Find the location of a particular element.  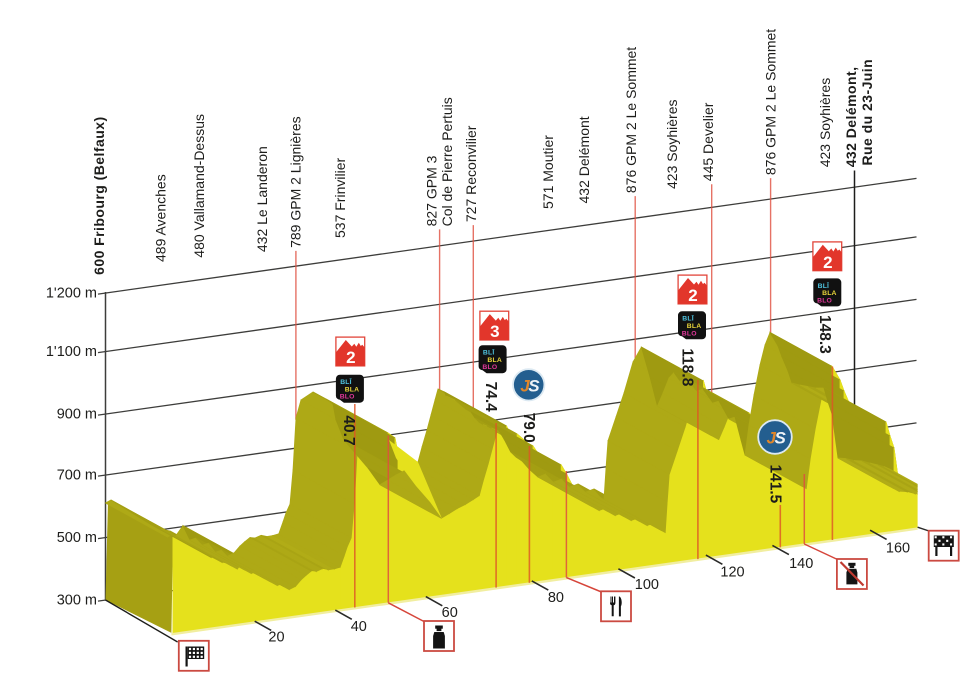

svg-text: Col de Pierre Pertuis is located at coordinates (447, 161).